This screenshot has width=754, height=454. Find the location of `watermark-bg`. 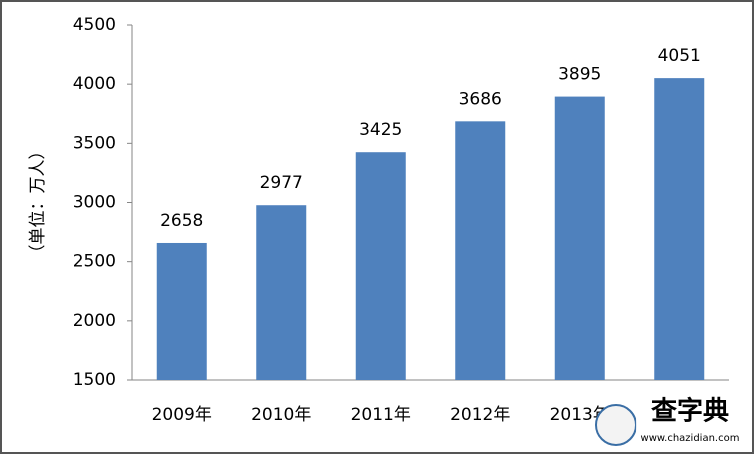

watermark-bg is located at coordinates (692, 423).